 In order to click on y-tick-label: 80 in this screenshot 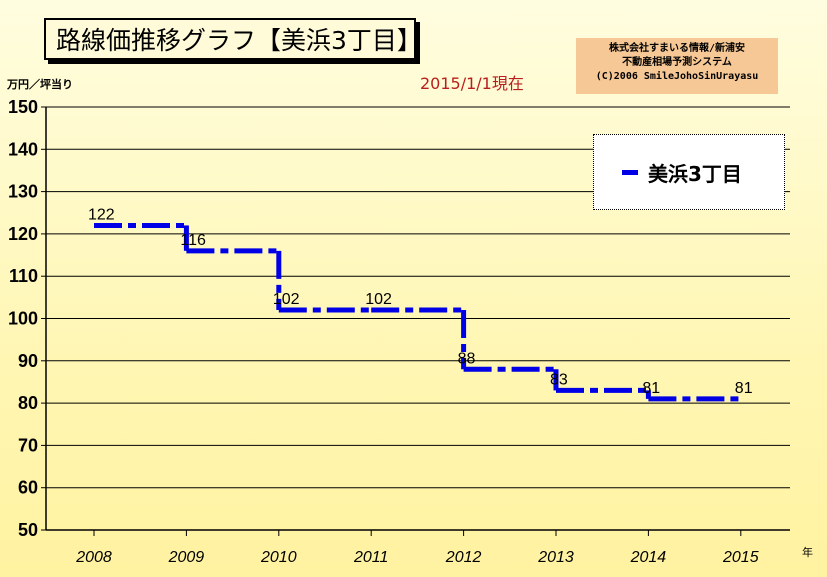, I will do `click(28, 403)`.